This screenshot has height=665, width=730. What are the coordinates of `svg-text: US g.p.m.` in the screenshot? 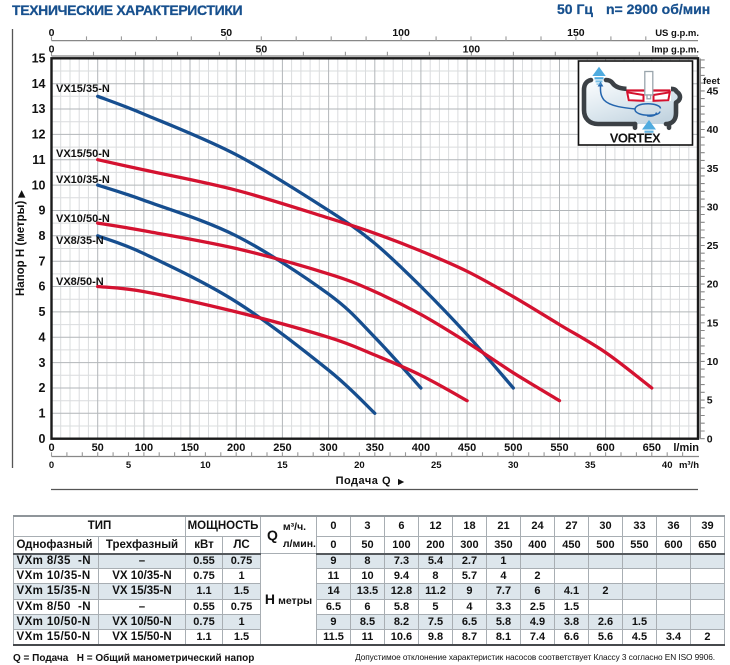 It's located at (677, 33).